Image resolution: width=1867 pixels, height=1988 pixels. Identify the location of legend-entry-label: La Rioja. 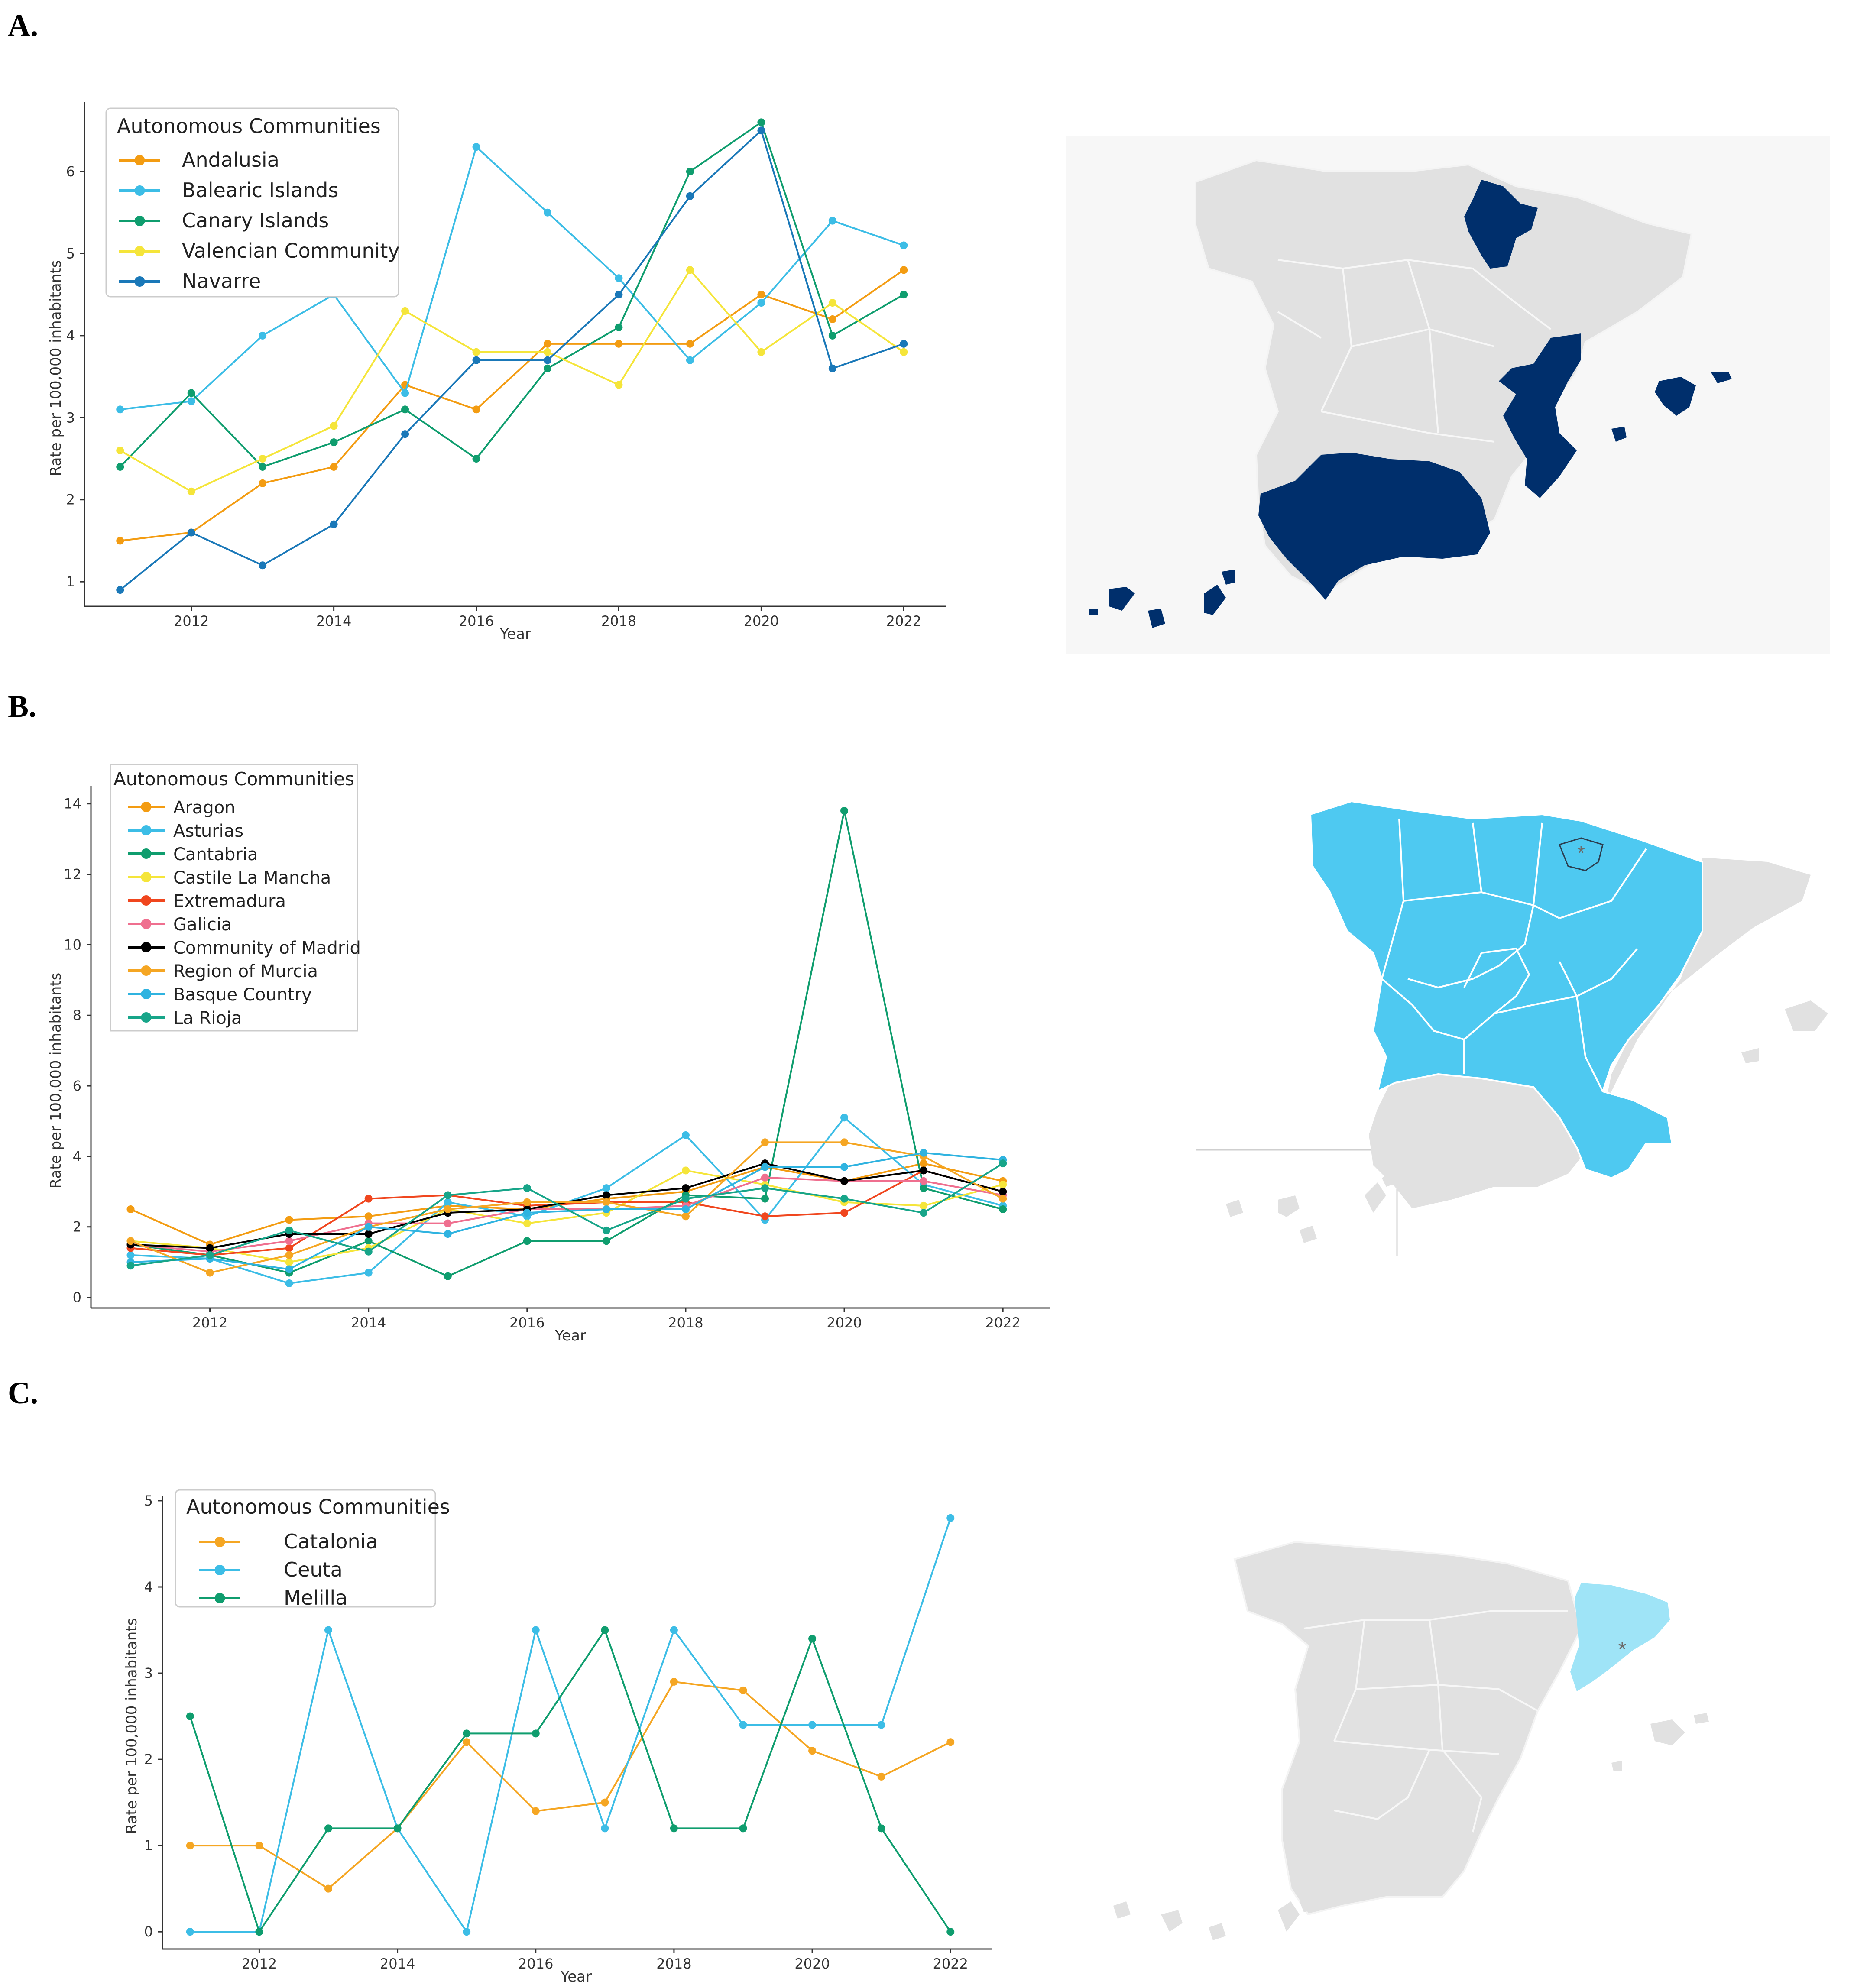
(207, 1018).